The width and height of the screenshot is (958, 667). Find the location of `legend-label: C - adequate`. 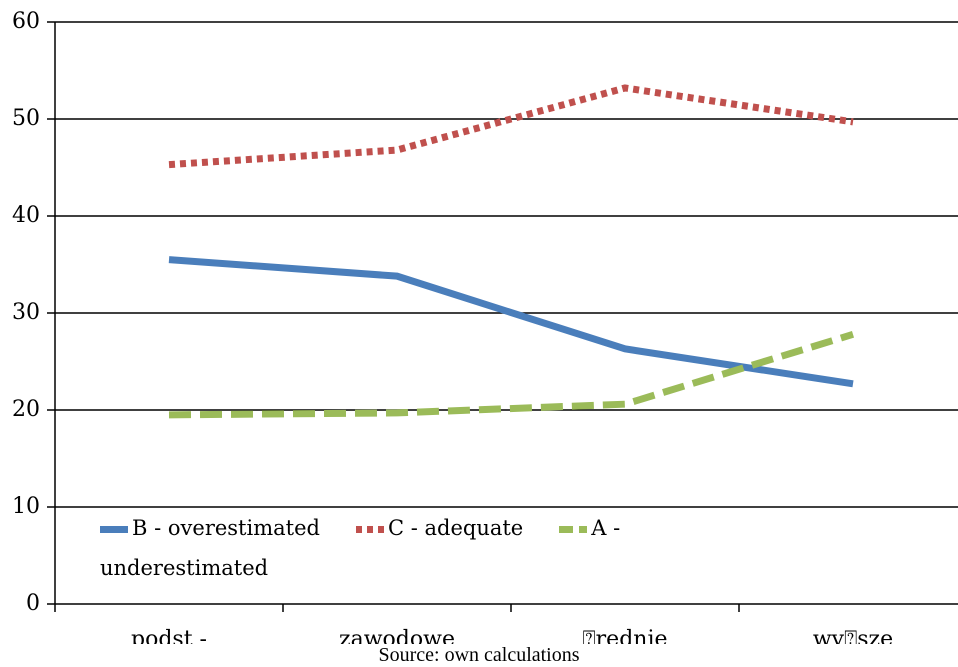

legend-label: C - adequate is located at coordinates (455, 528).